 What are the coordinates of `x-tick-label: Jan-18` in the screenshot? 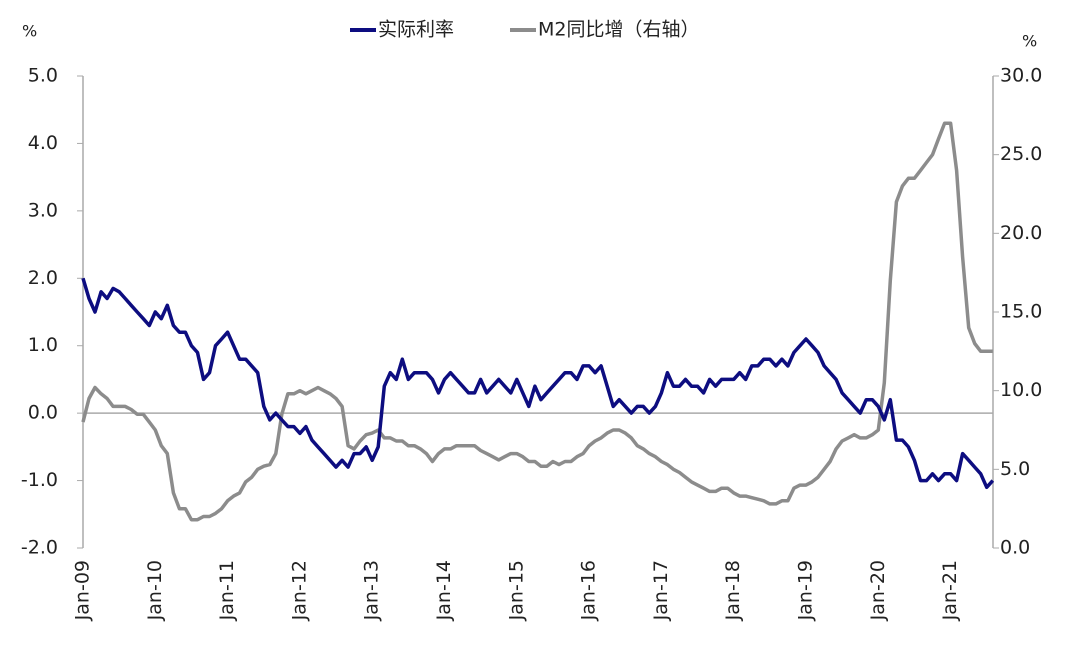 It's located at (733, 590).